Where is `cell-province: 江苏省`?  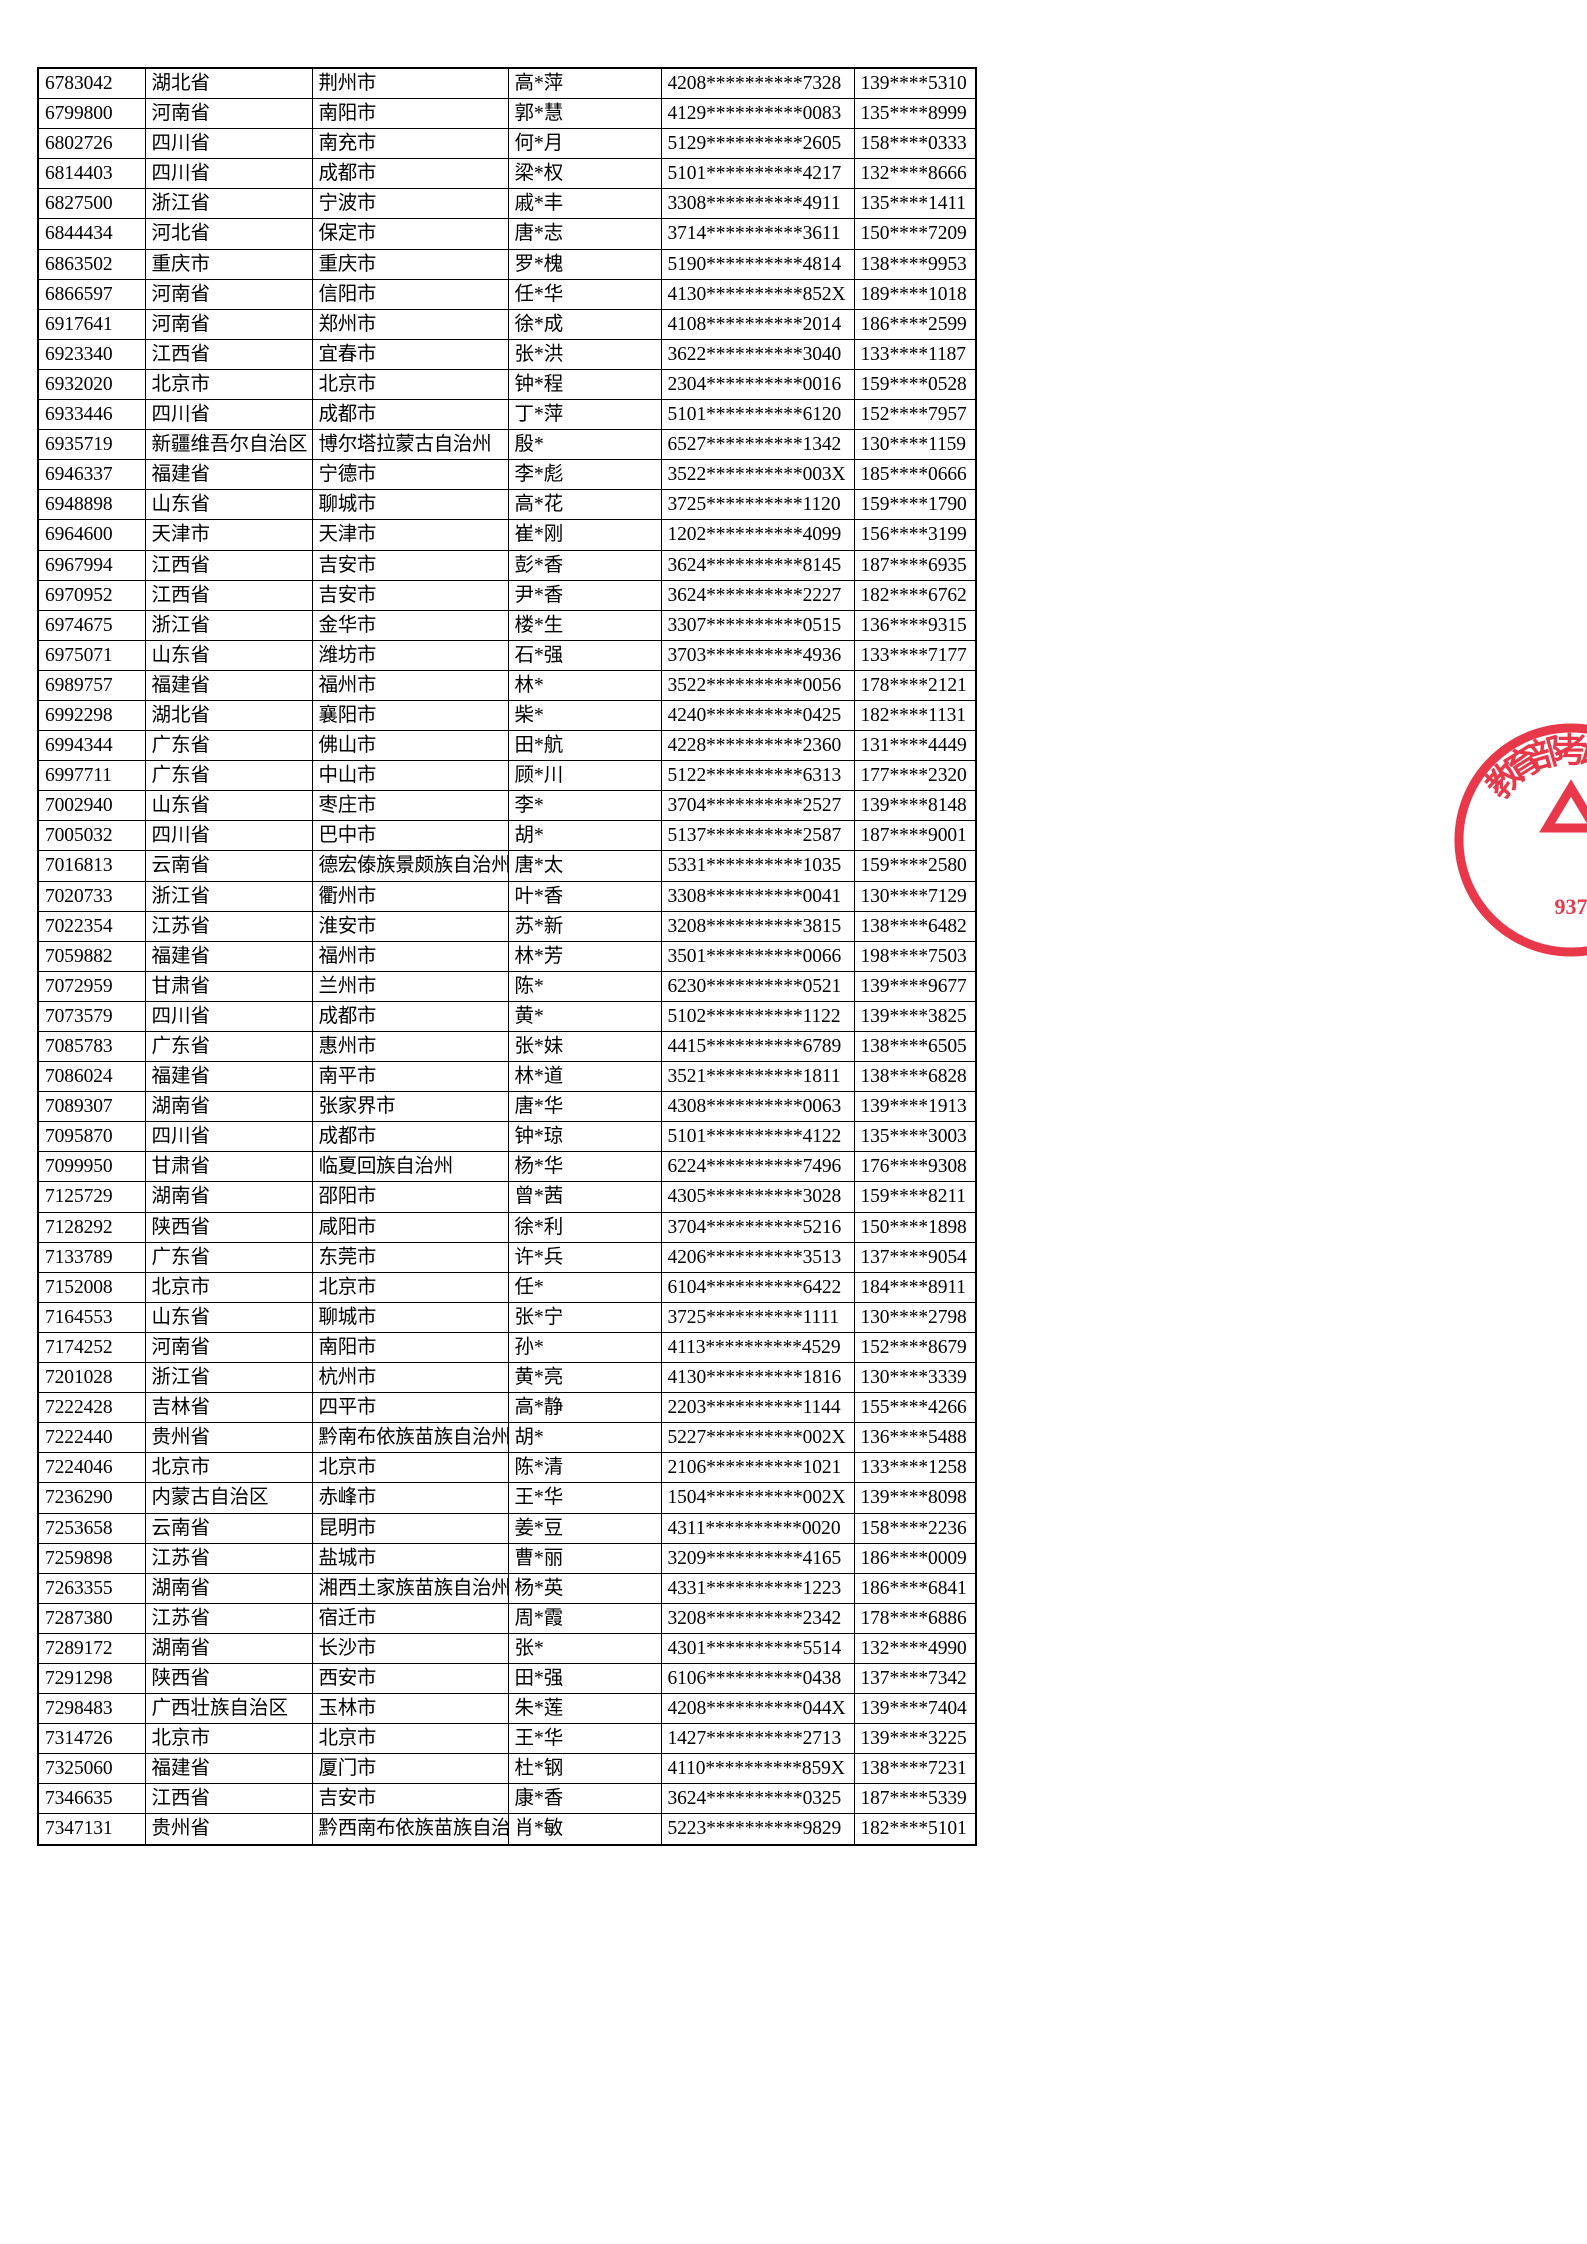
cell-province: 江苏省 is located at coordinates (228, 1558).